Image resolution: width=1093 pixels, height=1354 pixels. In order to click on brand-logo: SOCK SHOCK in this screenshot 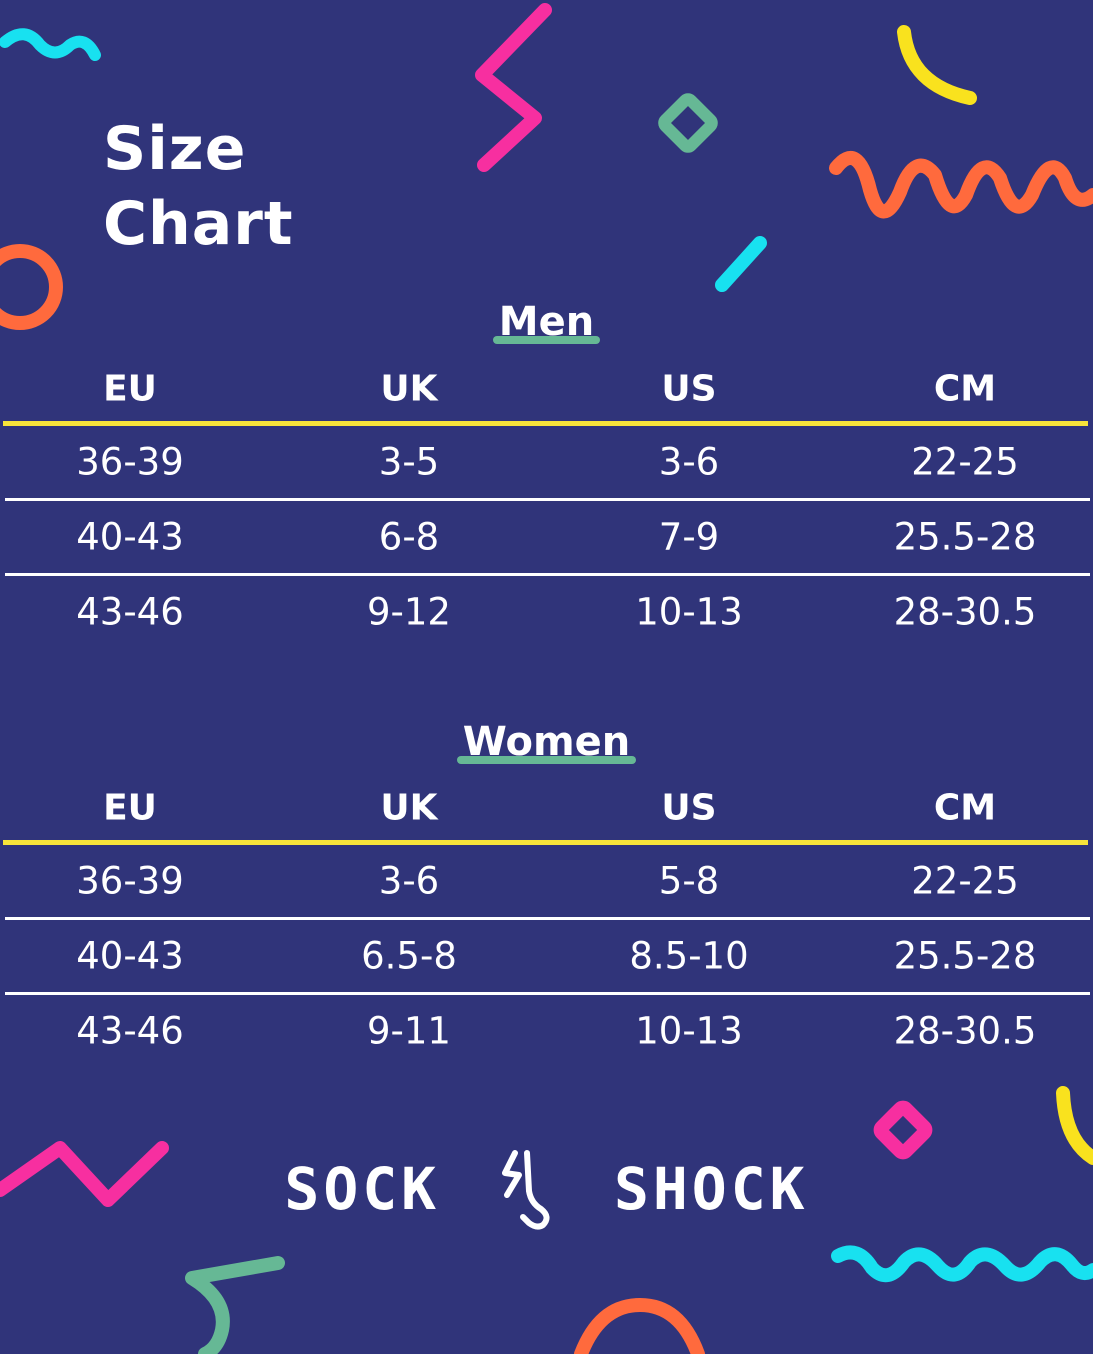, I will do `click(546, 1187)`.